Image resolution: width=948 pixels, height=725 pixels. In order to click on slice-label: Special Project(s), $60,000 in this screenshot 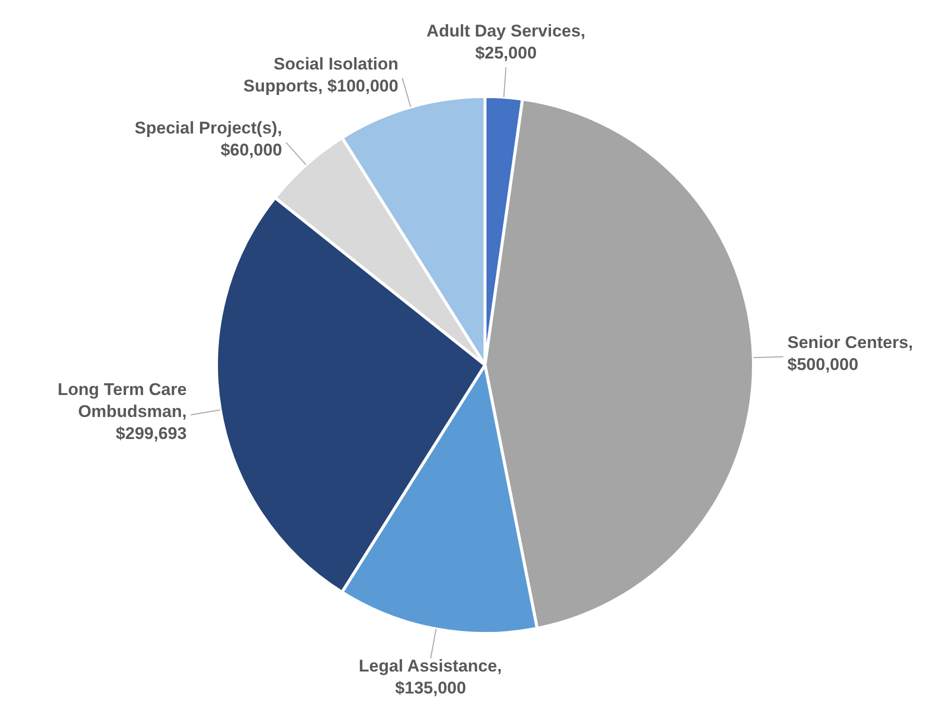, I will do `click(208, 139)`.